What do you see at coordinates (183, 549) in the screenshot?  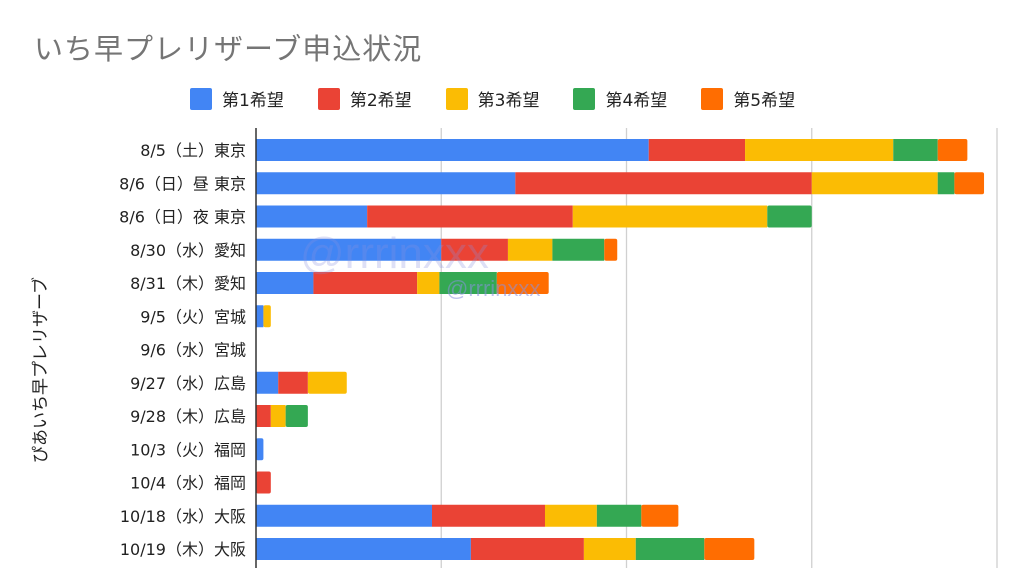 I see `category-label: 10/19（木）大阪` at bounding box center [183, 549].